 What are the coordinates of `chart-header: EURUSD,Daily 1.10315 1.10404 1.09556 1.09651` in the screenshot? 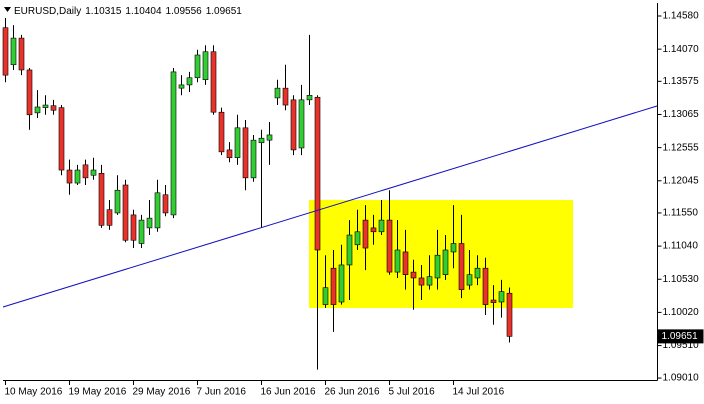 It's located at (128, 11).